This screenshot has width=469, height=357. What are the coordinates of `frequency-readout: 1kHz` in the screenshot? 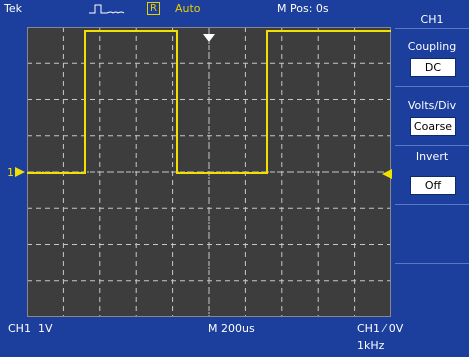 It's located at (371, 345).